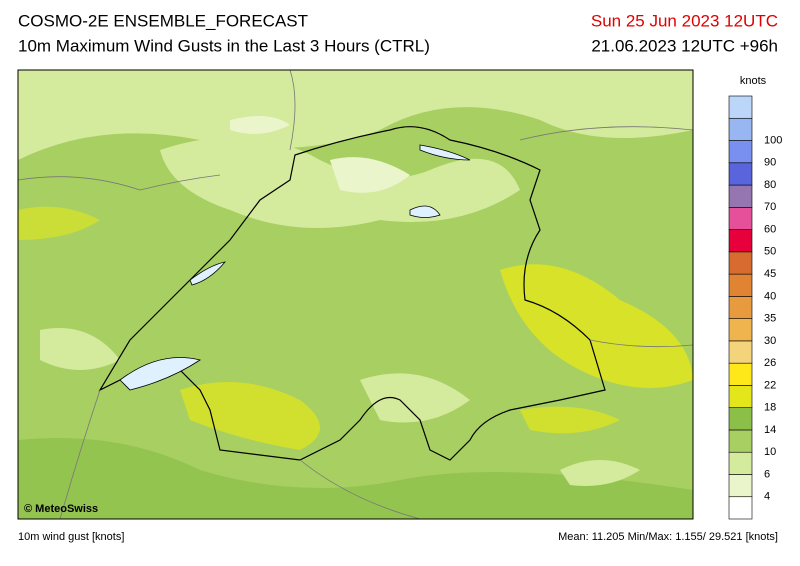  What do you see at coordinates (71, 537) in the screenshot?
I see `footer-variable: 10m wind gust [knots]` at bounding box center [71, 537].